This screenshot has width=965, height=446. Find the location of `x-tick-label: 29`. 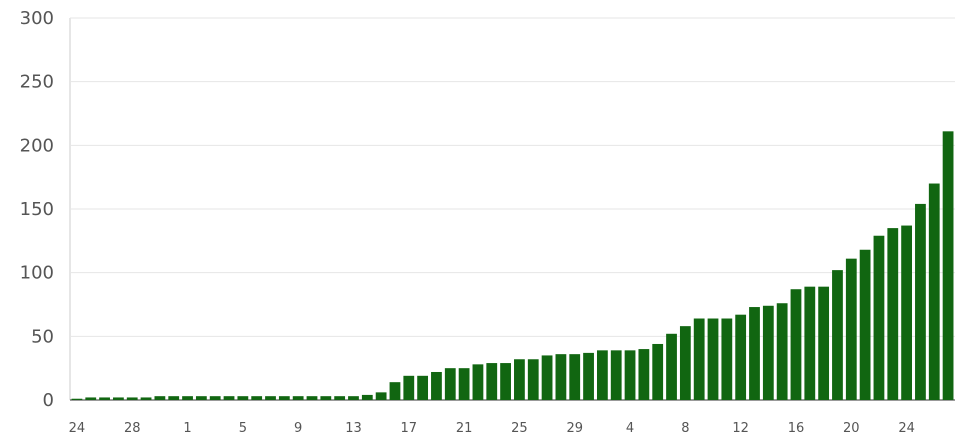

x-tick-label: 29 is located at coordinates (574, 428).